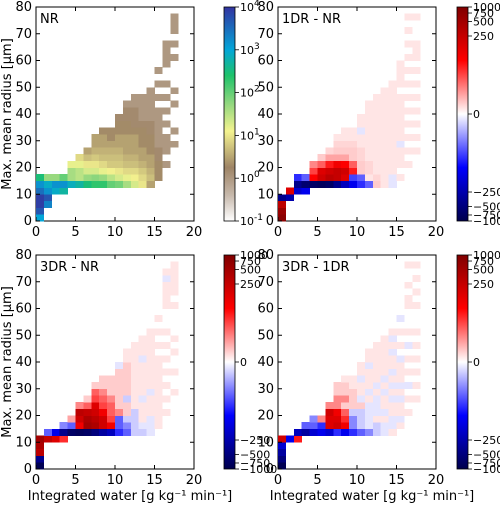  What do you see at coordinates (250, 7) in the screenshot?
I see `colorbar-tick-label: 10⁴` at bounding box center [250, 7].